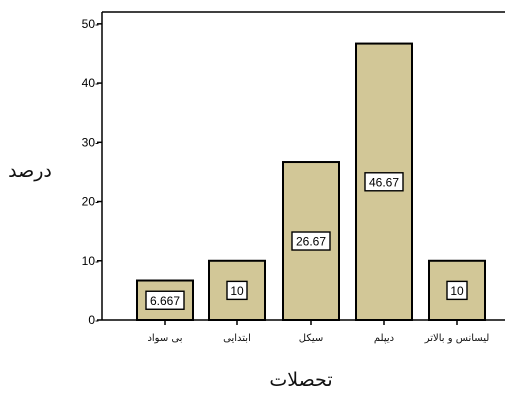 The image size is (505, 393). I want to click on y-tick-label-40: 40-, so click(90, 83).